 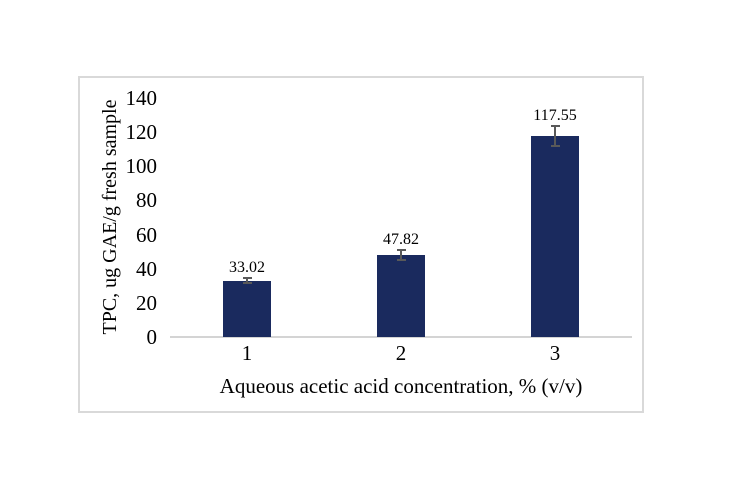 What do you see at coordinates (141, 132) in the screenshot?
I see `y-tick-label: 120` at bounding box center [141, 132].